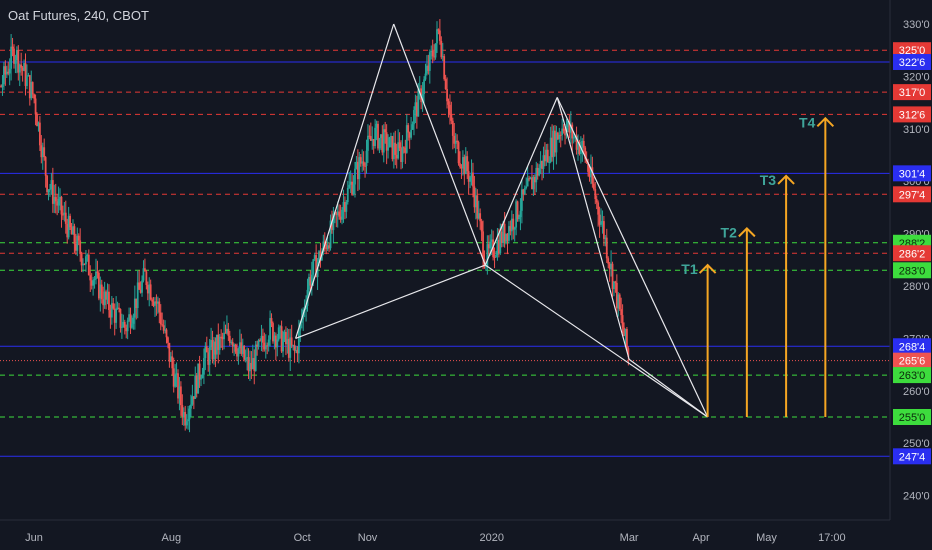  I want to click on target-label: T2, so click(729, 232).